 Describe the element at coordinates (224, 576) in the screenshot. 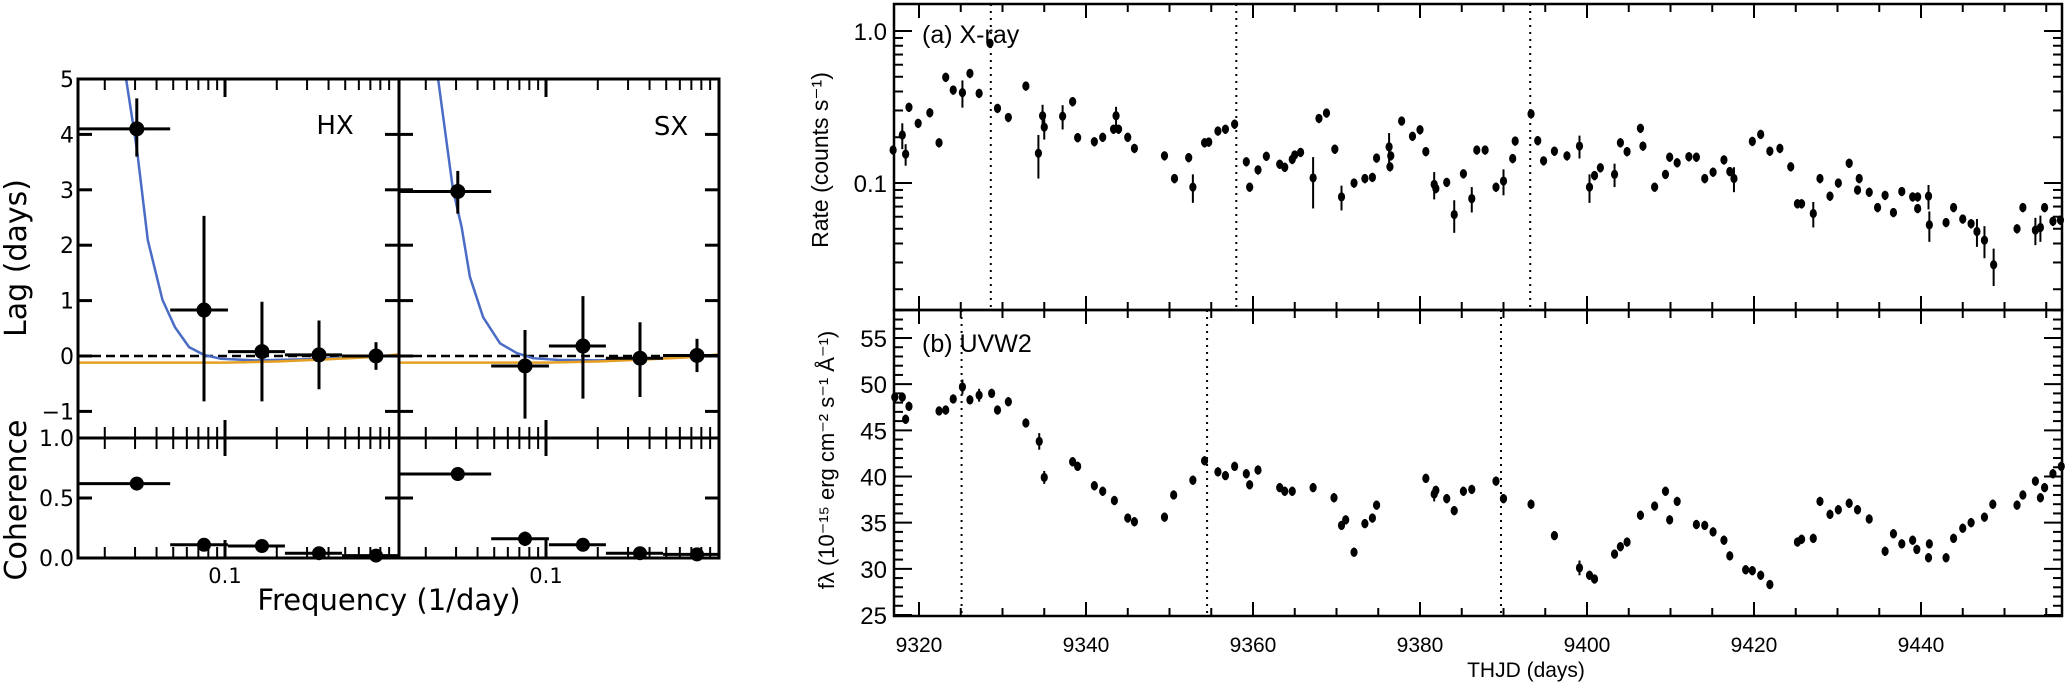

I see `hx-x-tick-label: 0.1` at that location.